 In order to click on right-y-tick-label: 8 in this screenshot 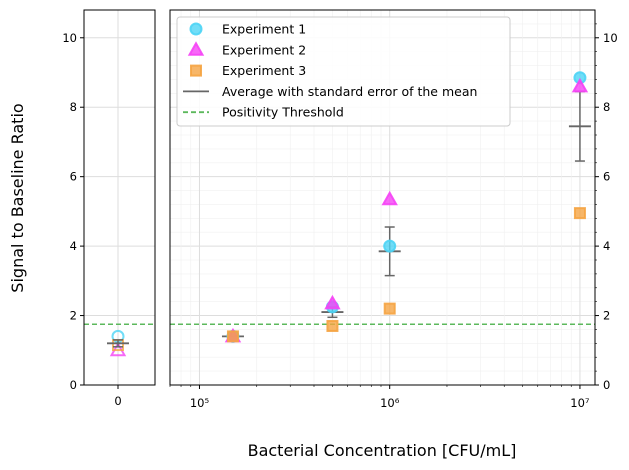, I will do `click(606, 107)`.